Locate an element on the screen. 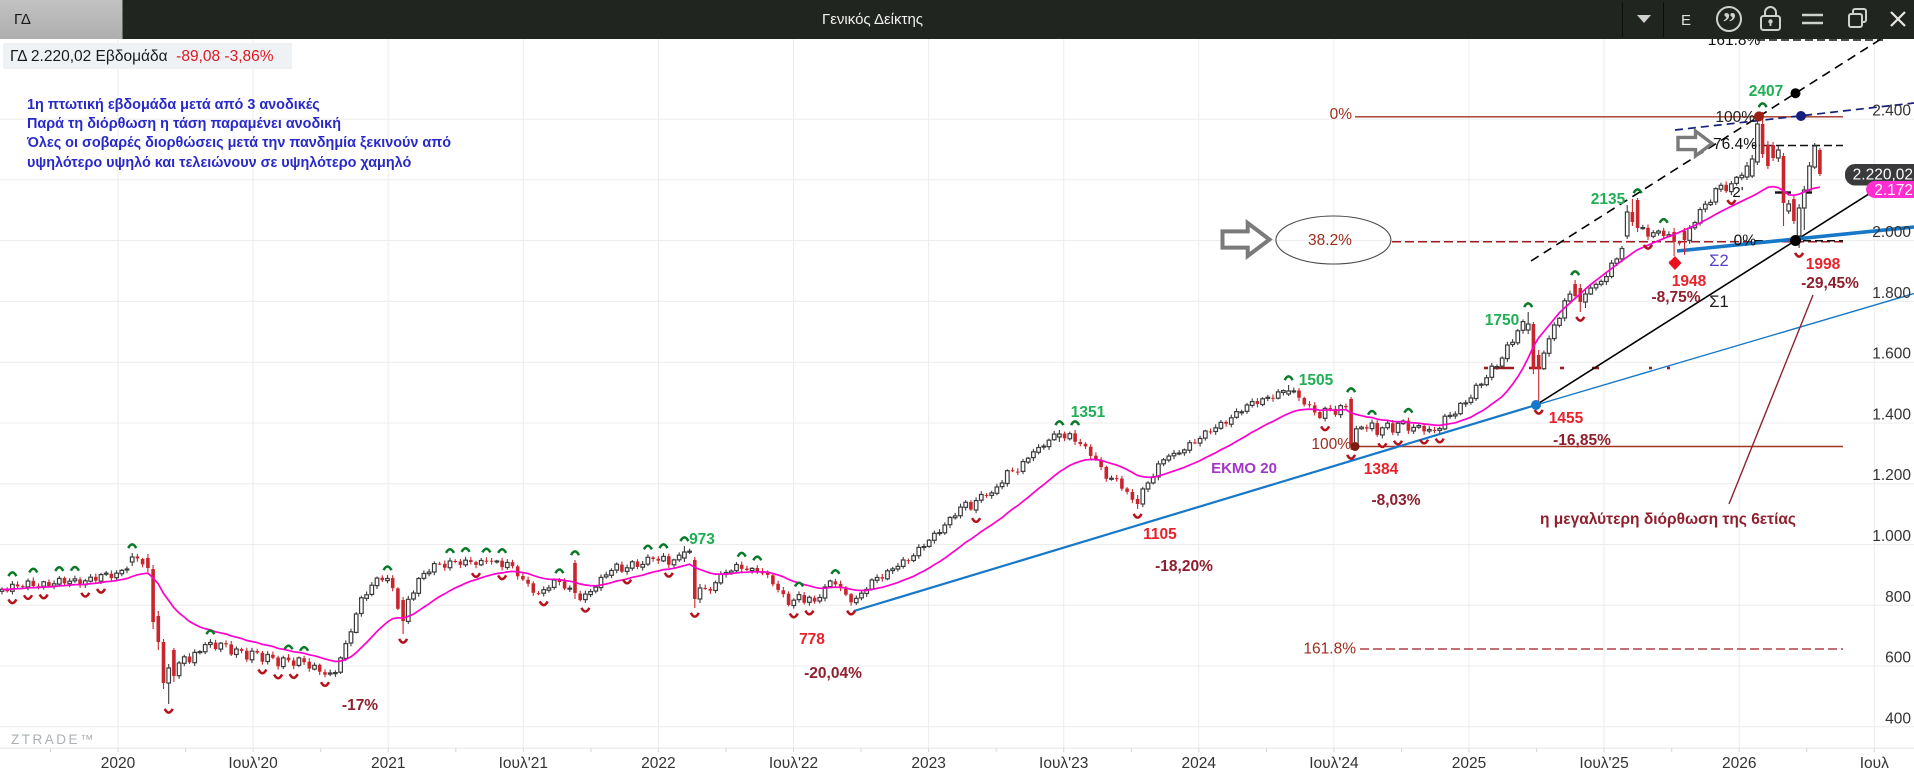  svg-text: -20,04% is located at coordinates (833, 673).